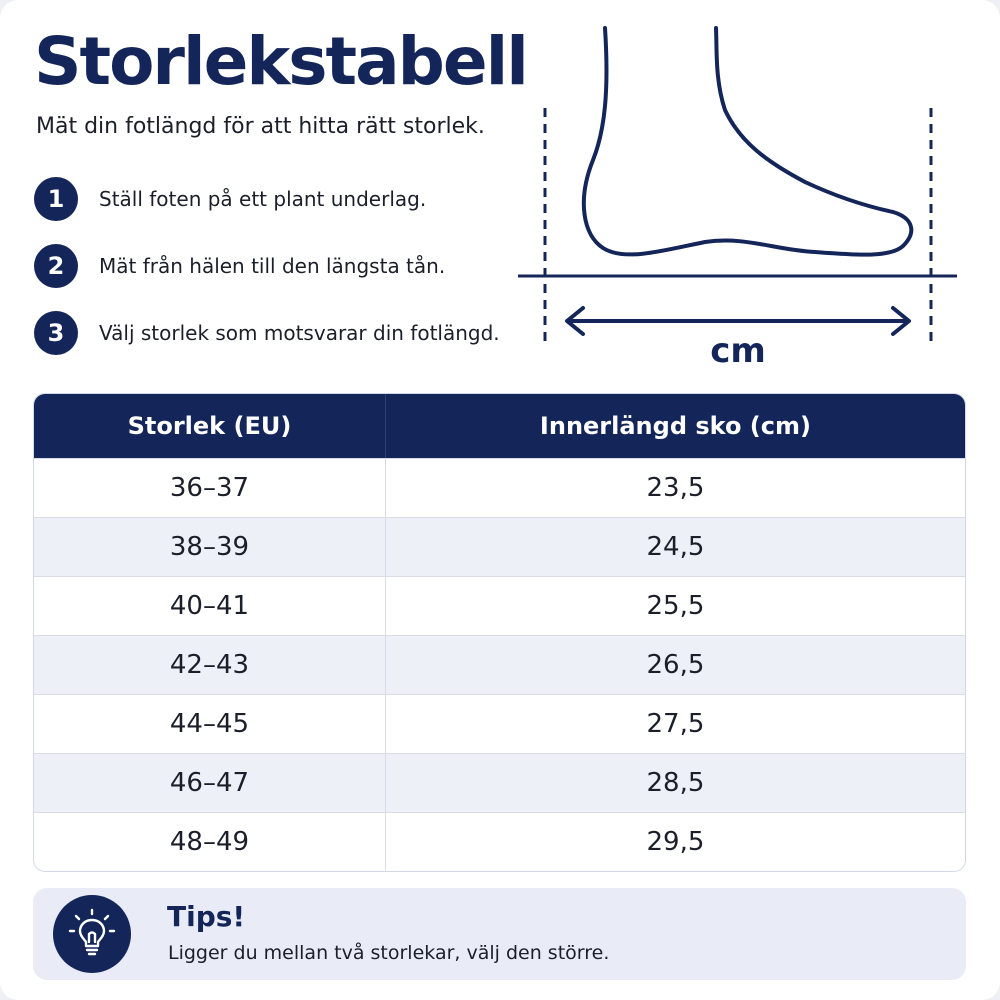 This screenshot has width=1000, height=1000. I want to click on size-cell: 44–45, so click(210, 723).